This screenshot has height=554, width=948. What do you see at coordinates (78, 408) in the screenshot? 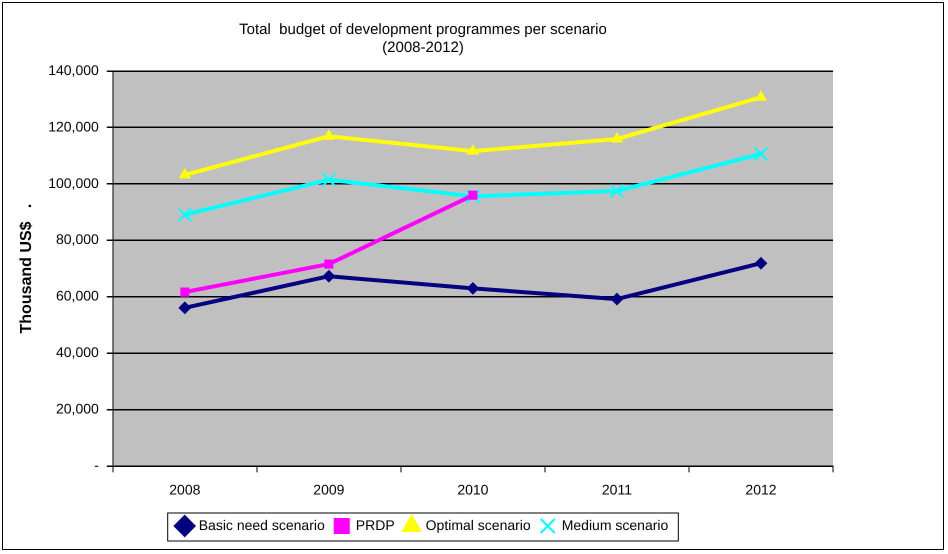
I see `y-tick-label: 20,000` at bounding box center [78, 408].